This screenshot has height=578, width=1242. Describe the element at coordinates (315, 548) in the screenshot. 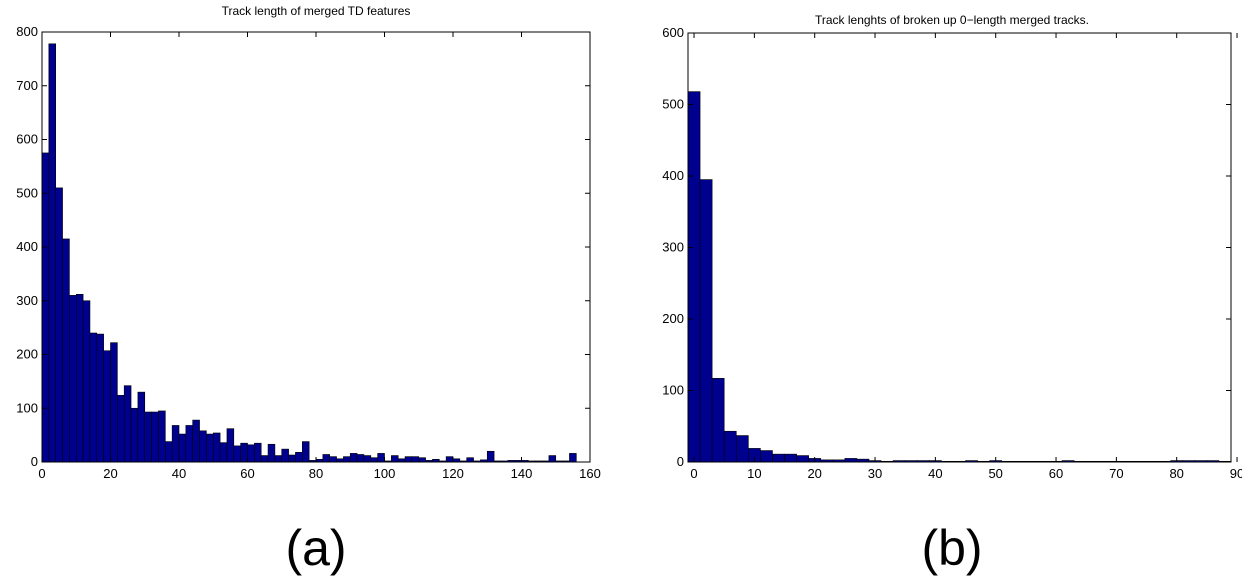

I see `chart-a-panel-label: (a)` at that location.